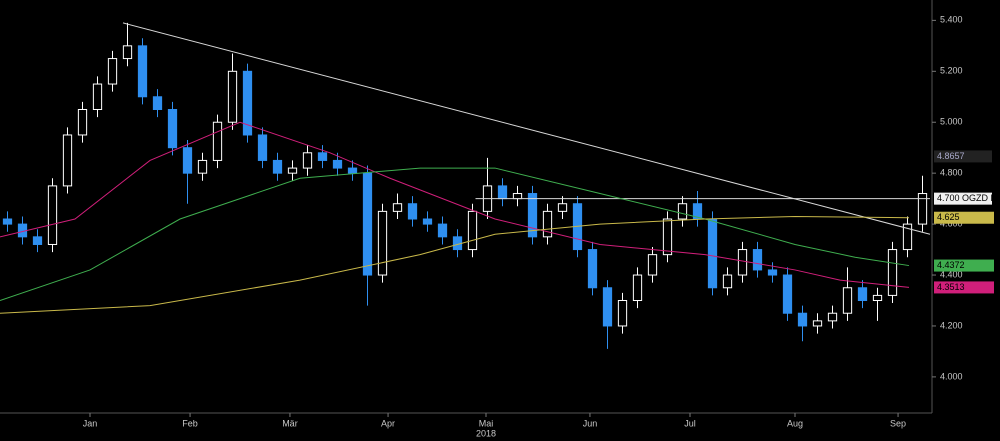  What do you see at coordinates (948, 217) in the screenshot?
I see `price-label: 4.625` at bounding box center [948, 217].